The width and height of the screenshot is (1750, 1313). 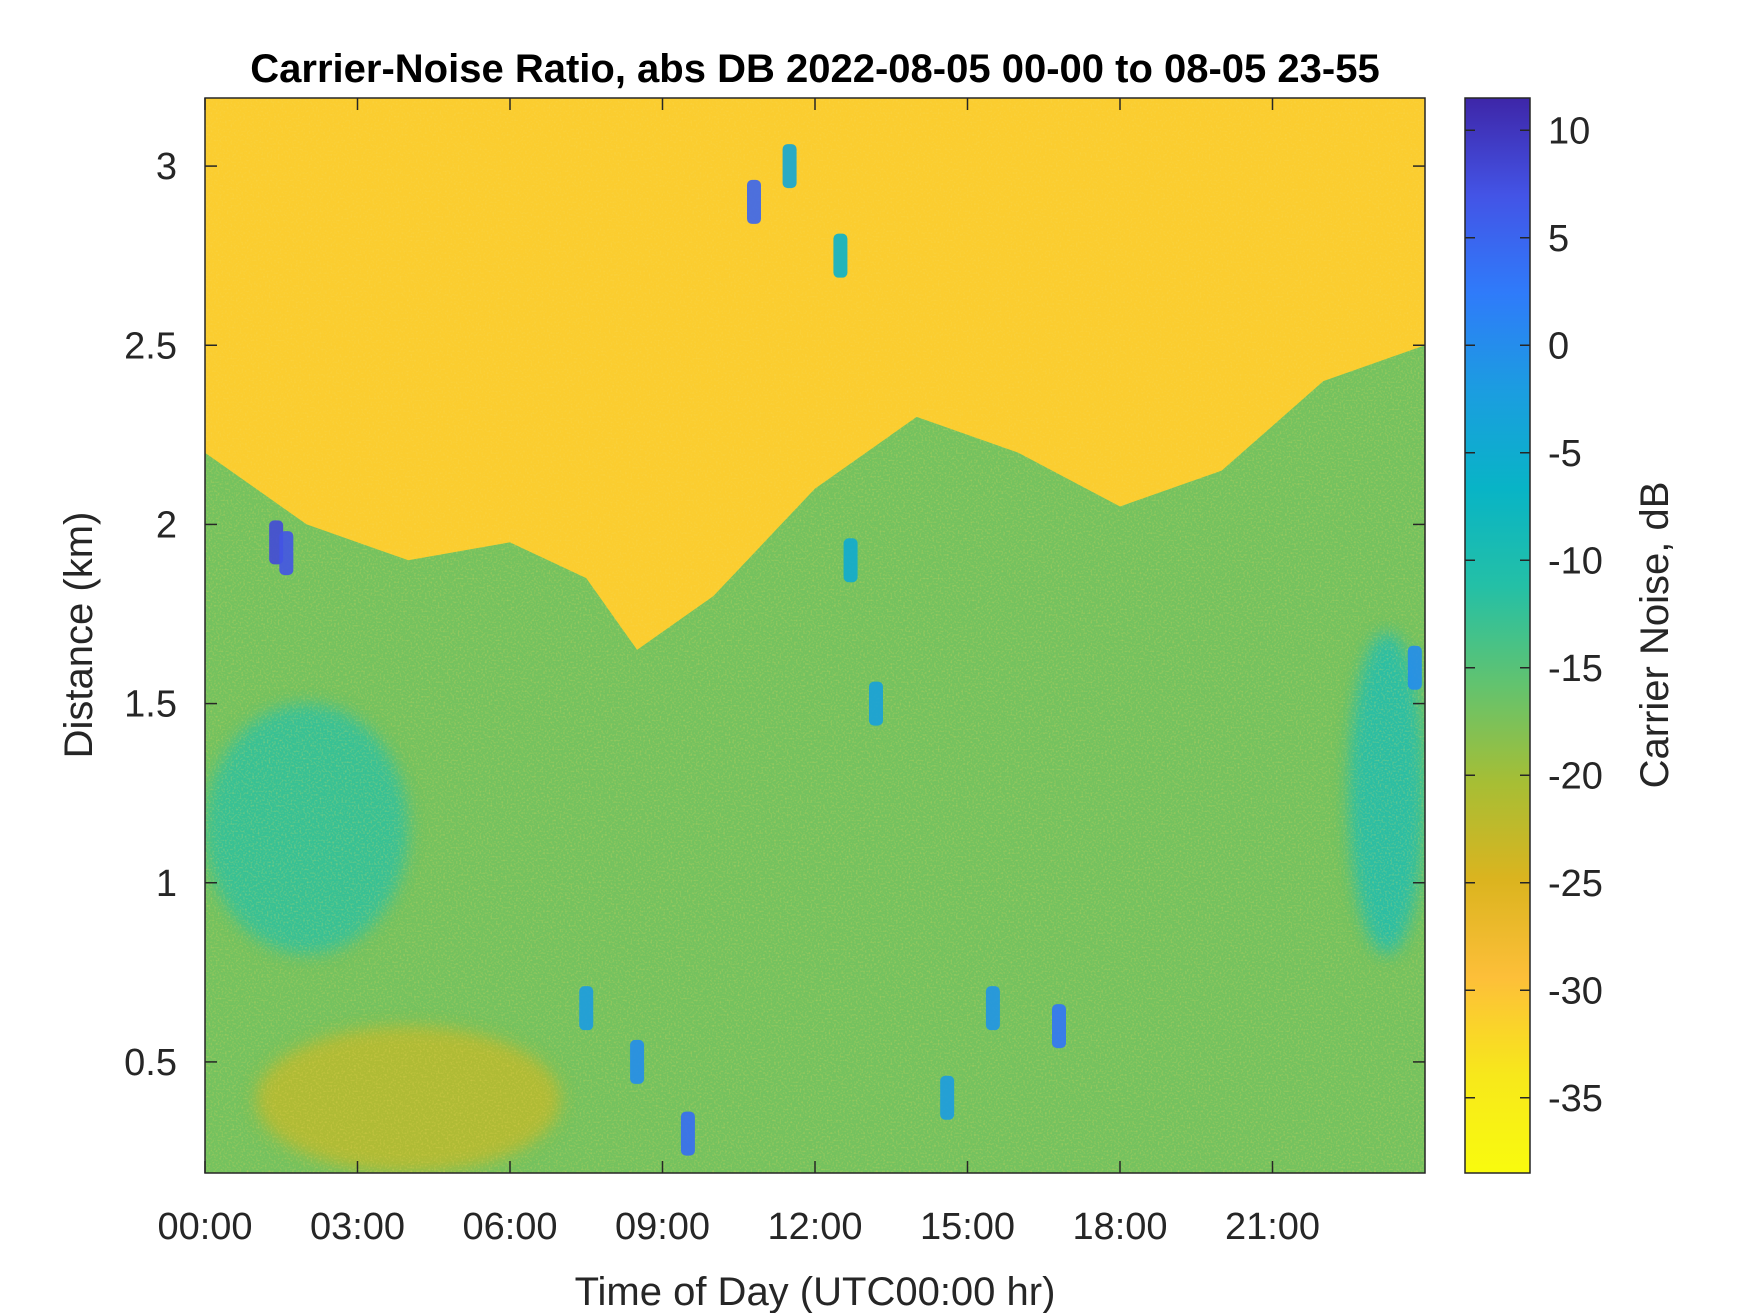 What do you see at coordinates (1569, 131) in the screenshot?
I see `colorbar-tick-label: 10` at bounding box center [1569, 131].